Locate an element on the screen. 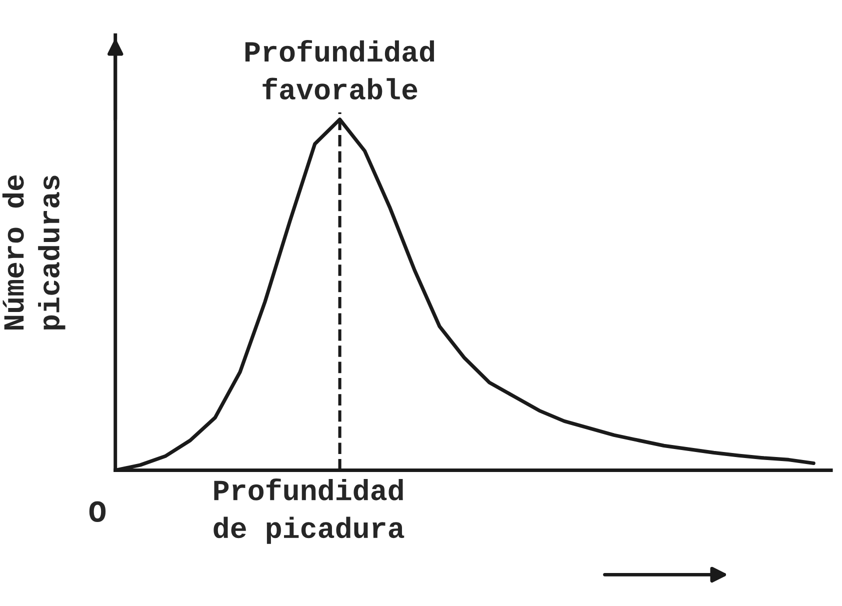 This screenshot has height=606, width=842. x-axis-title: Profundidad de picadura is located at coordinates (309, 511).